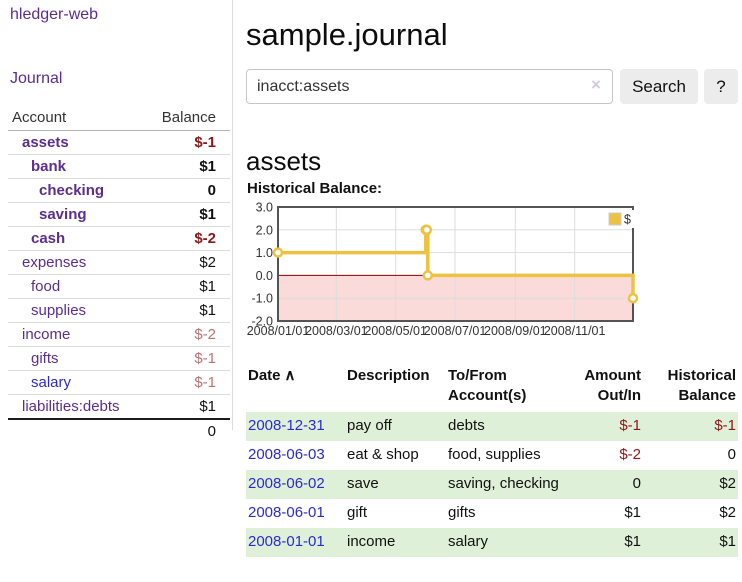 The image size is (742, 582). Describe the element at coordinates (492, 513) in the screenshot. I see `transaction-row: 2008-06-01 gift gifts $1 $2` at that location.